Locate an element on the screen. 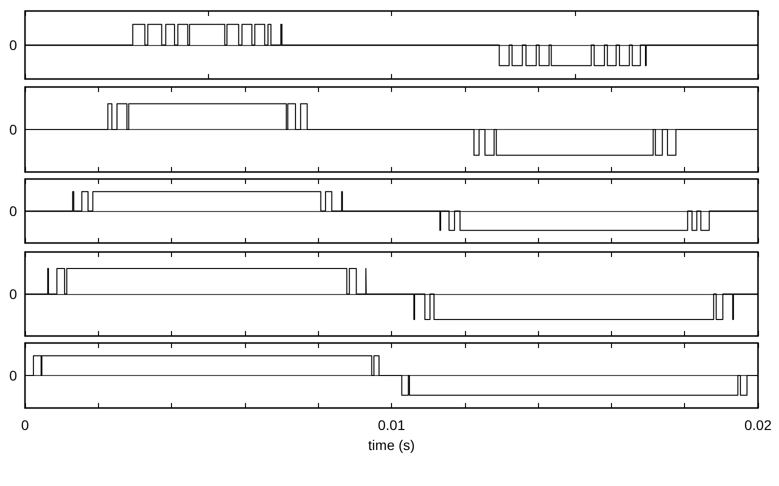 This screenshot has width=779, height=486. x-tick-label: 0.01 is located at coordinates (392, 425).